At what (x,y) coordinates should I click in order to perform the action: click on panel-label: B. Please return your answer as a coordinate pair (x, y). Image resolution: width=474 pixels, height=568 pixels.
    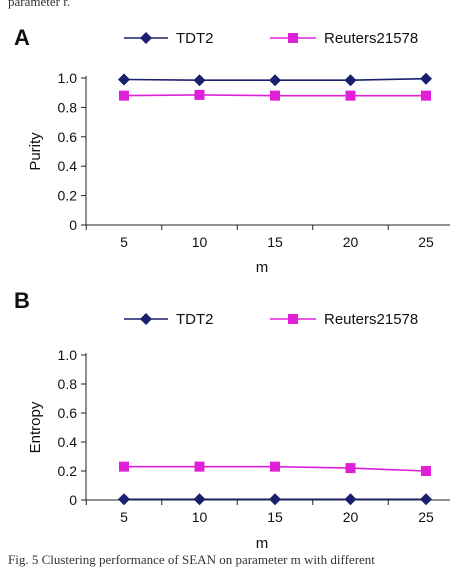
    Looking at the image, I should click on (22, 300).